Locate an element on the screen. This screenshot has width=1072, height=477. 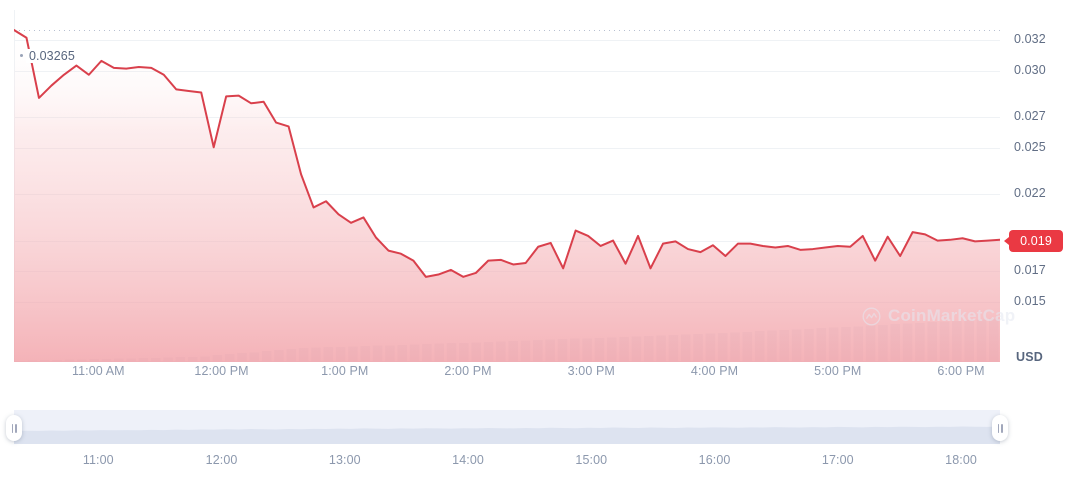
y-axis-tick-label: 0.030 is located at coordinates (1030, 69).